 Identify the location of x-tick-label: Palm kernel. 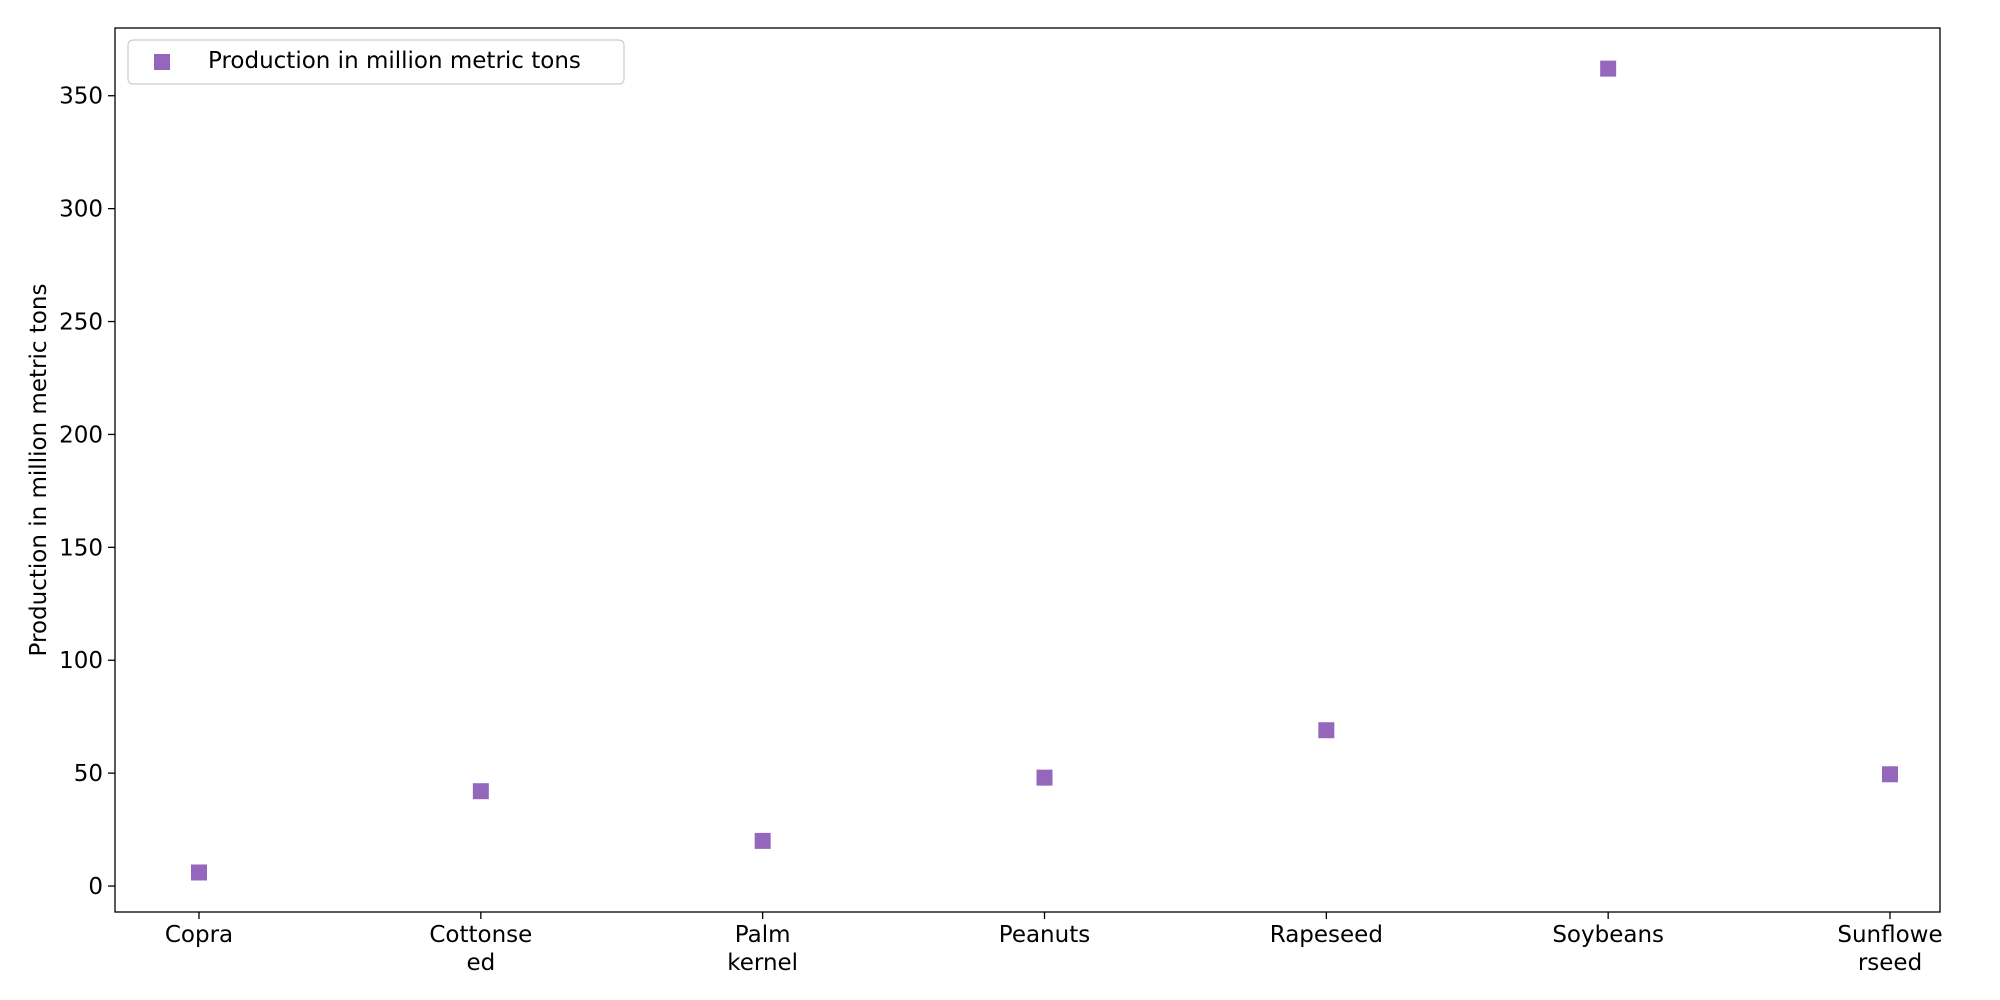
(762, 949).